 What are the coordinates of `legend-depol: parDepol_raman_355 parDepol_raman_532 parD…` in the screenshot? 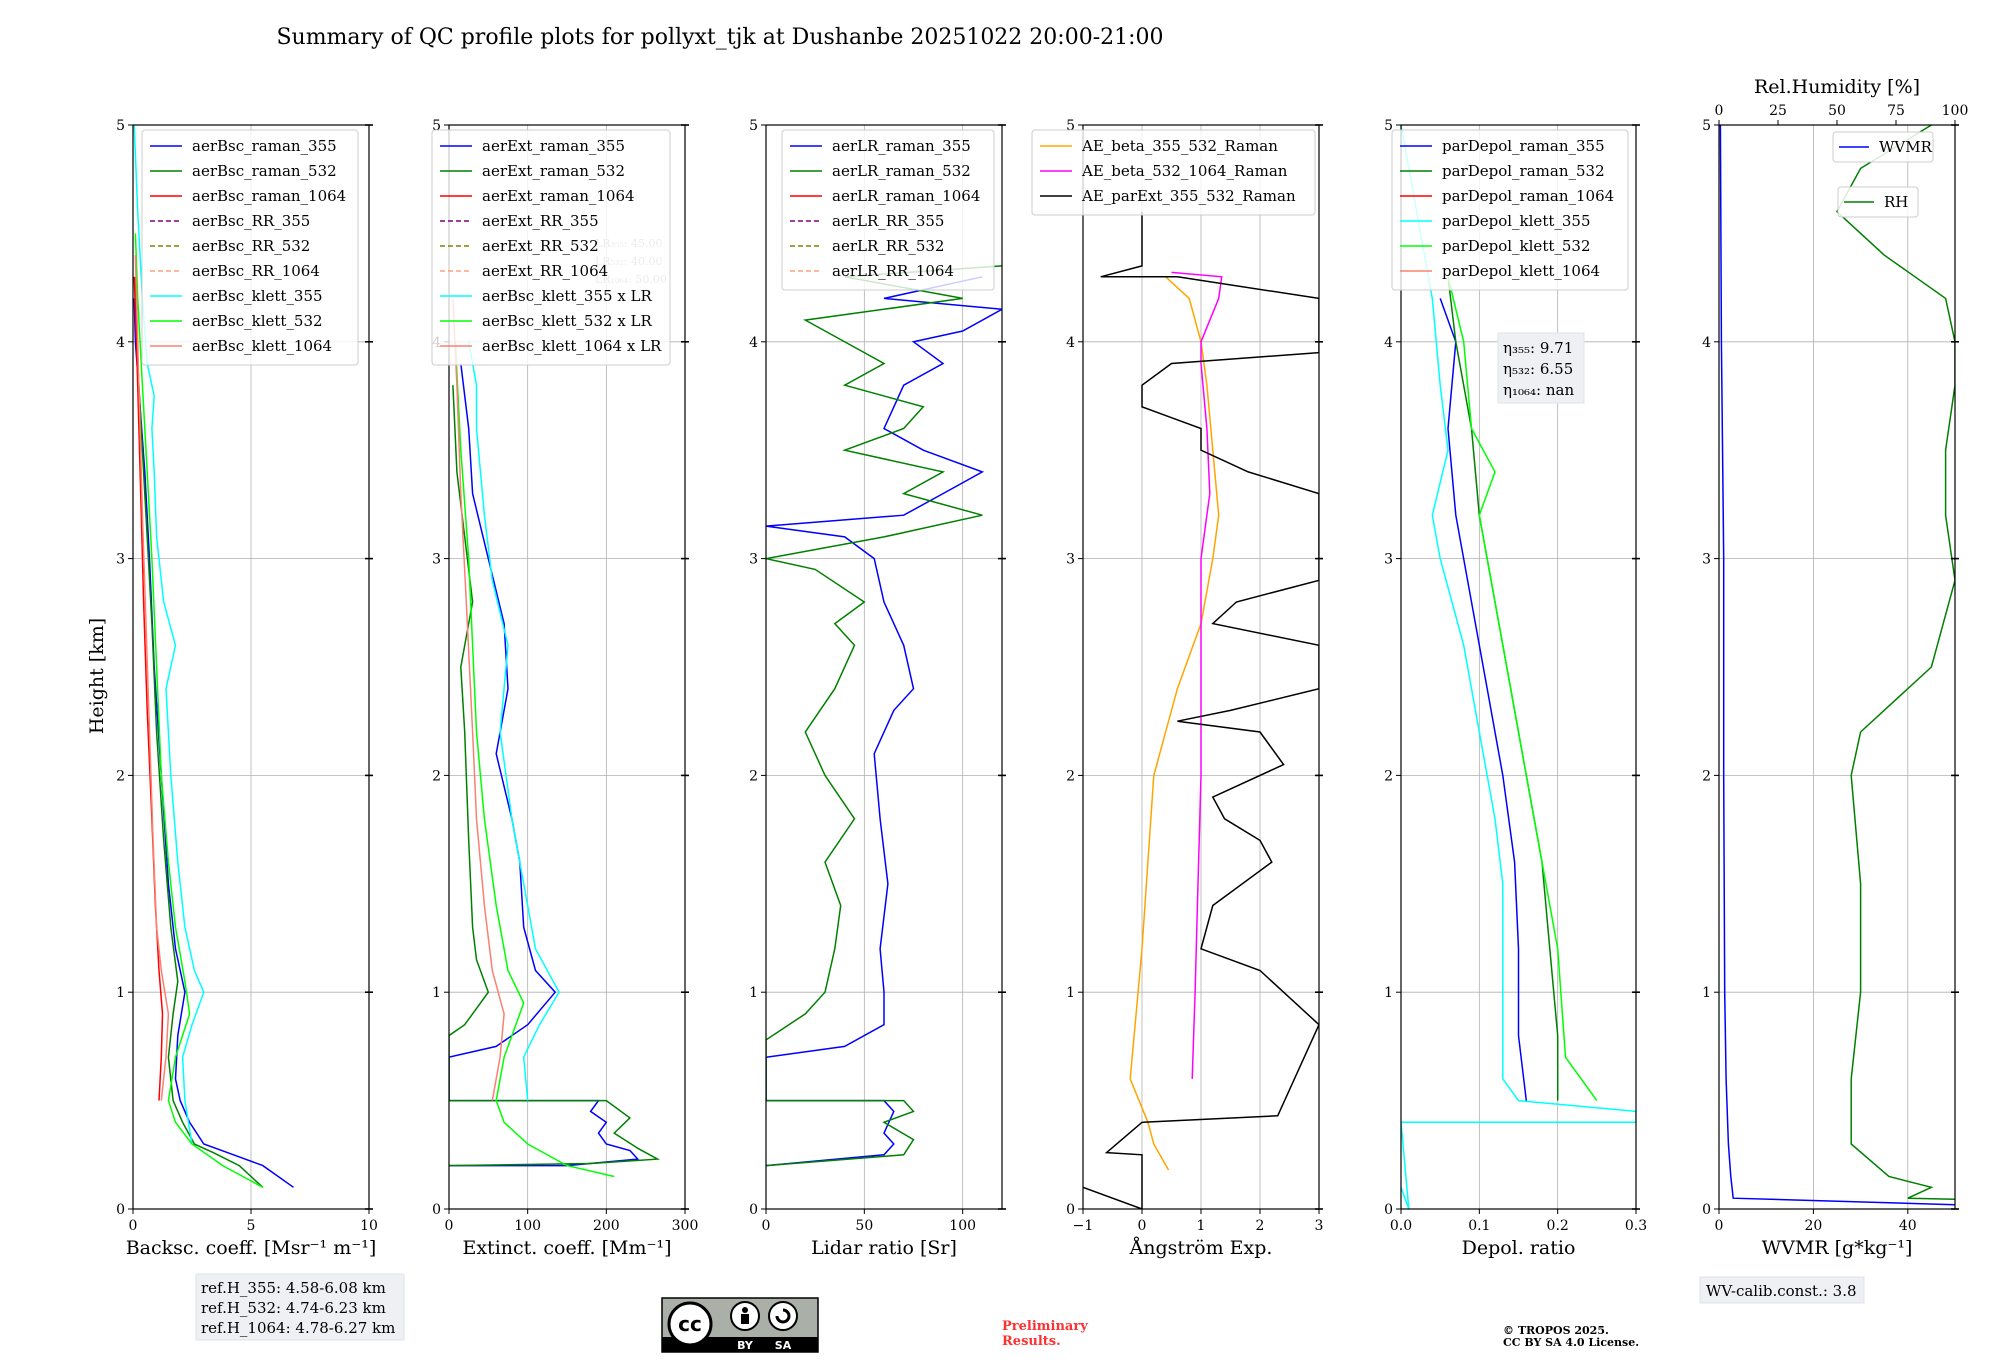 It's located at (1510, 210).